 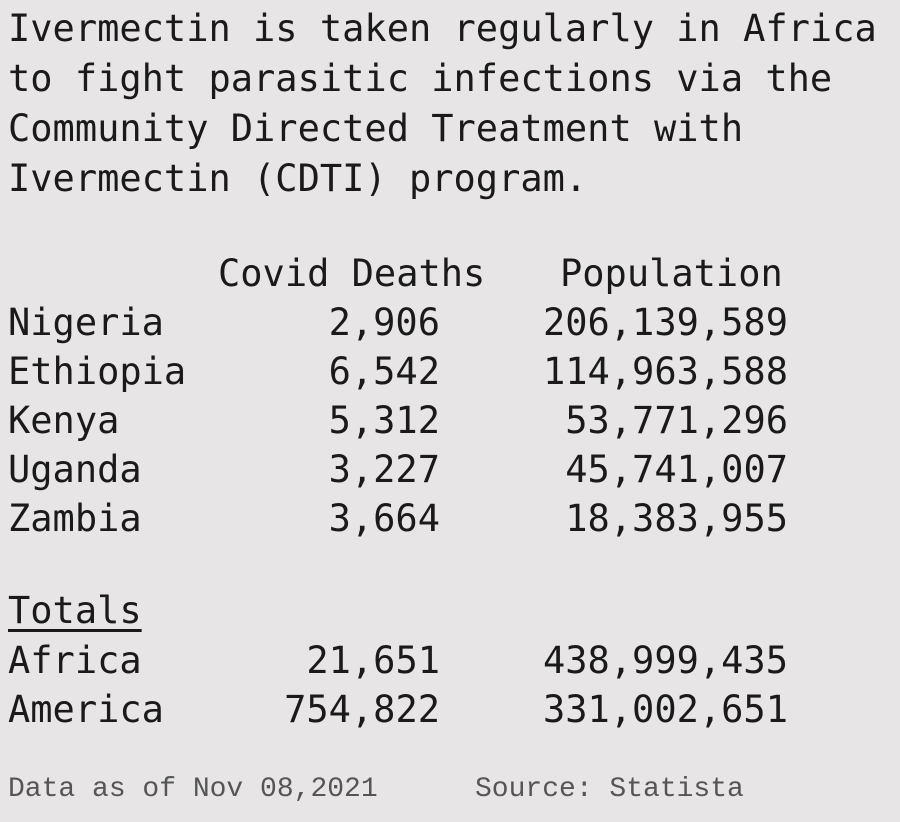 I want to click on column-header: Population, so click(x=671, y=273).